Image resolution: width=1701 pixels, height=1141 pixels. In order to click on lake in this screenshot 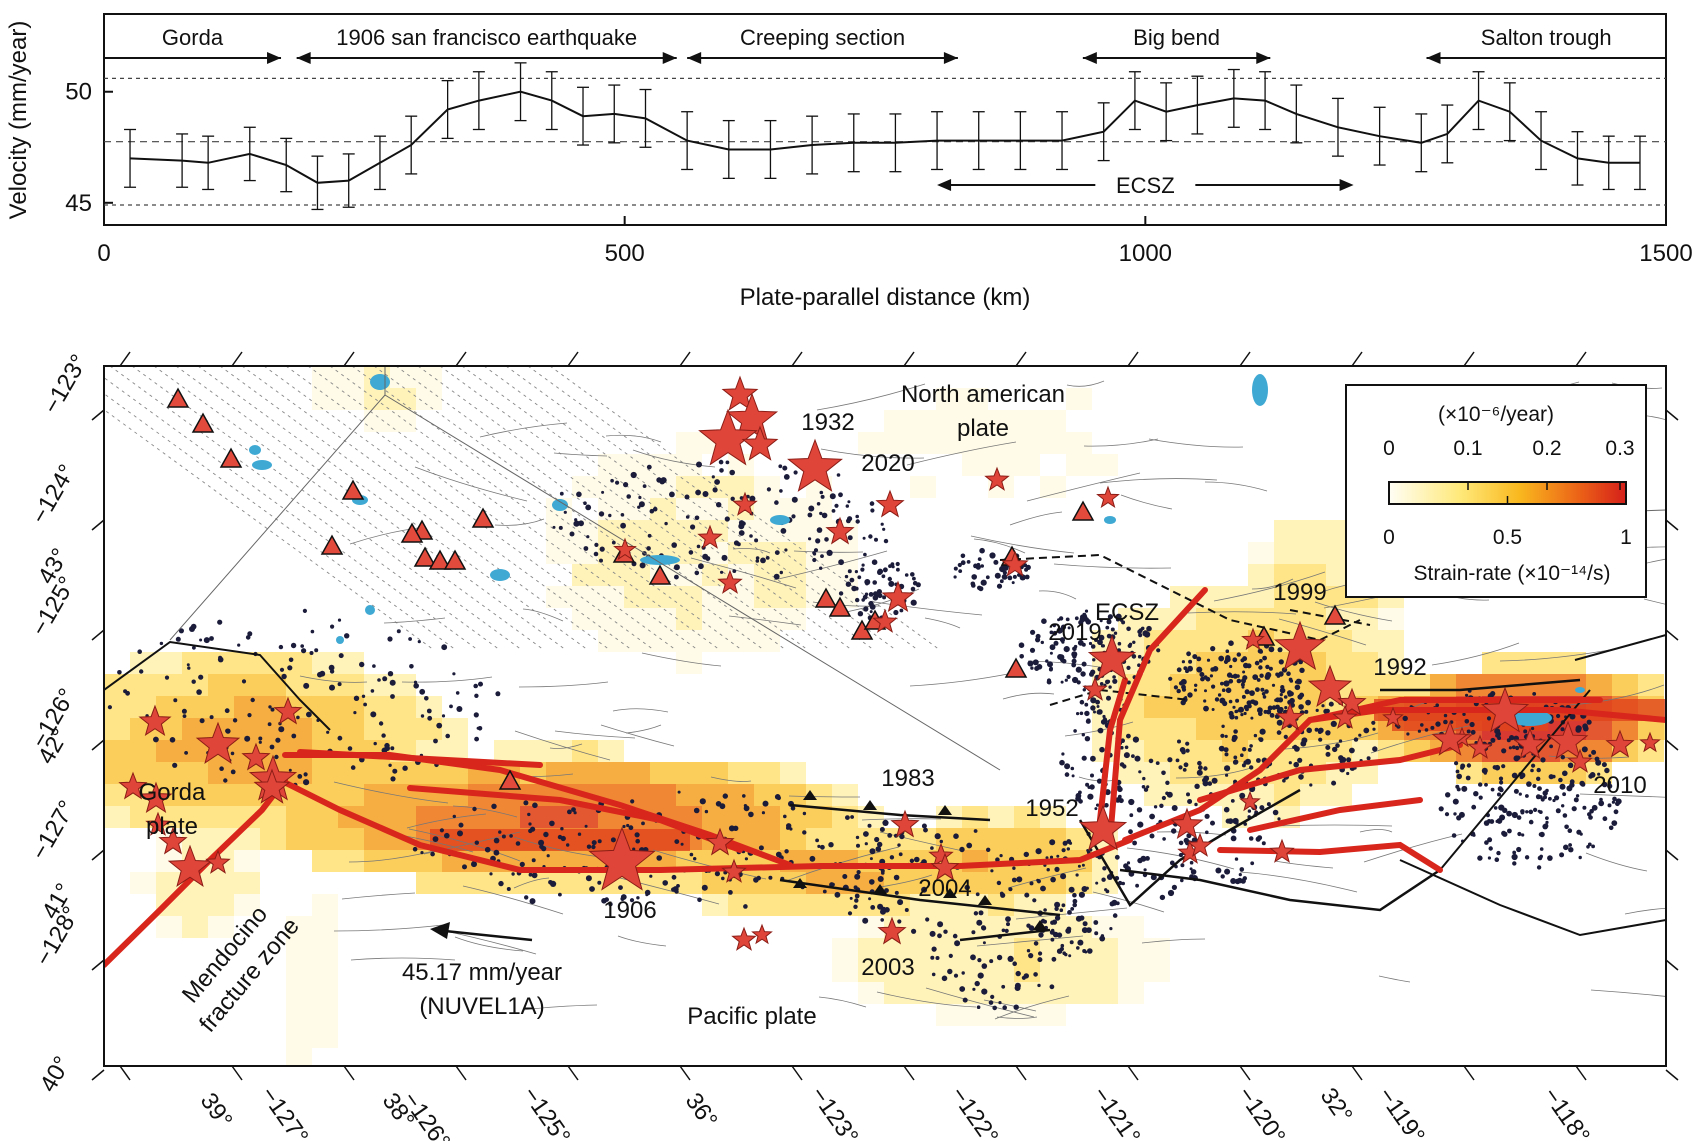, I will do `click(1580, 690)`.